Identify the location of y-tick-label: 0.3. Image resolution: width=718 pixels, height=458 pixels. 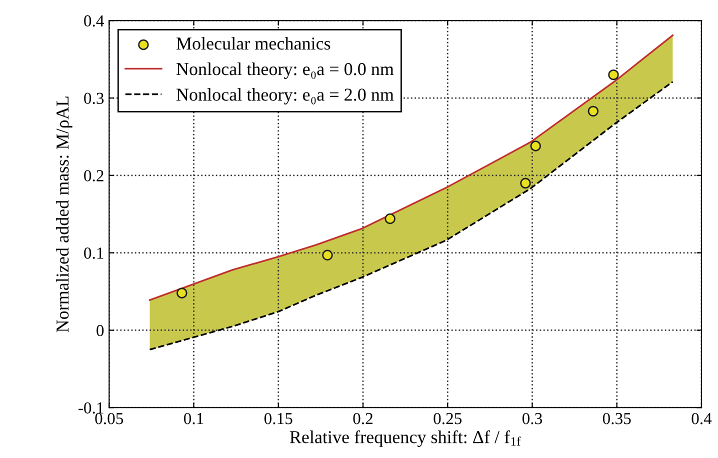
(94, 98).